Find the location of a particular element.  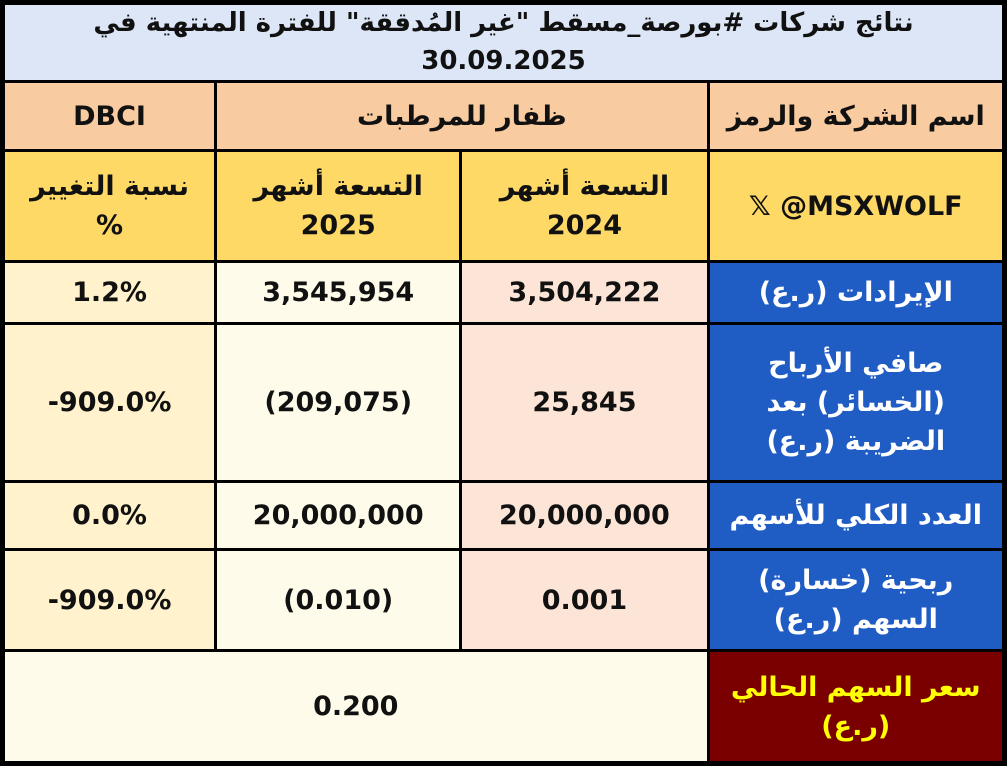

cell: (209,075) is located at coordinates (338, 403).